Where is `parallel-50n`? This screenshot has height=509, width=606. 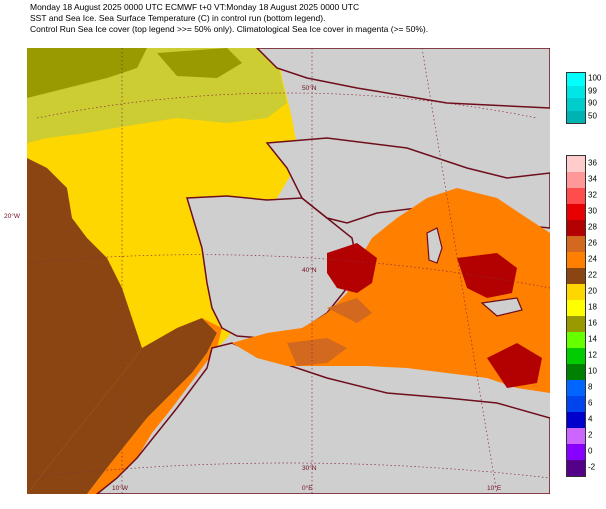
parallel-50n is located at coordinates (287, 105).